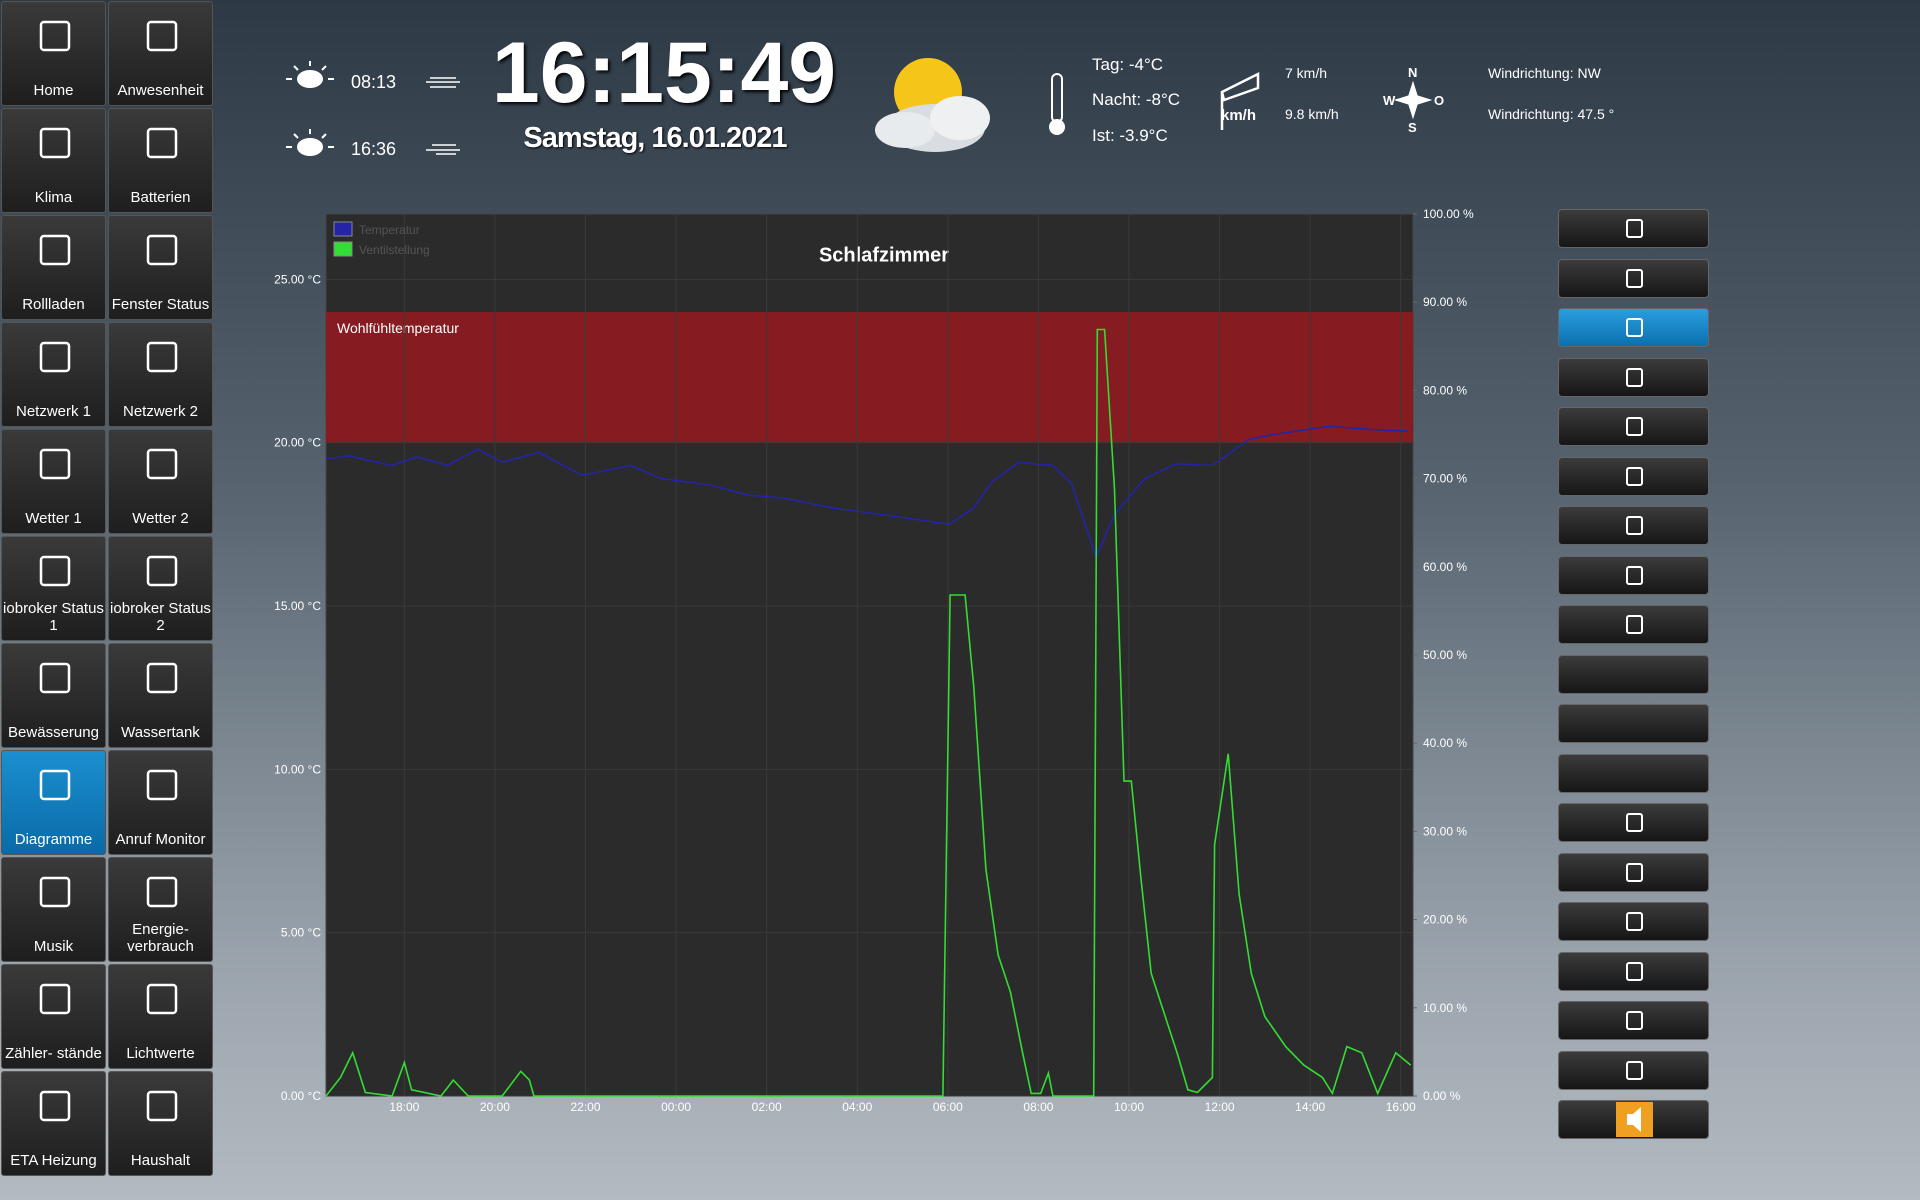 The width and height of the screenshot is (1920, 1200). Describe the element at coordinates (160, 617) in the screenshot. I see `tile-label: iobroker Status 2` at that location.